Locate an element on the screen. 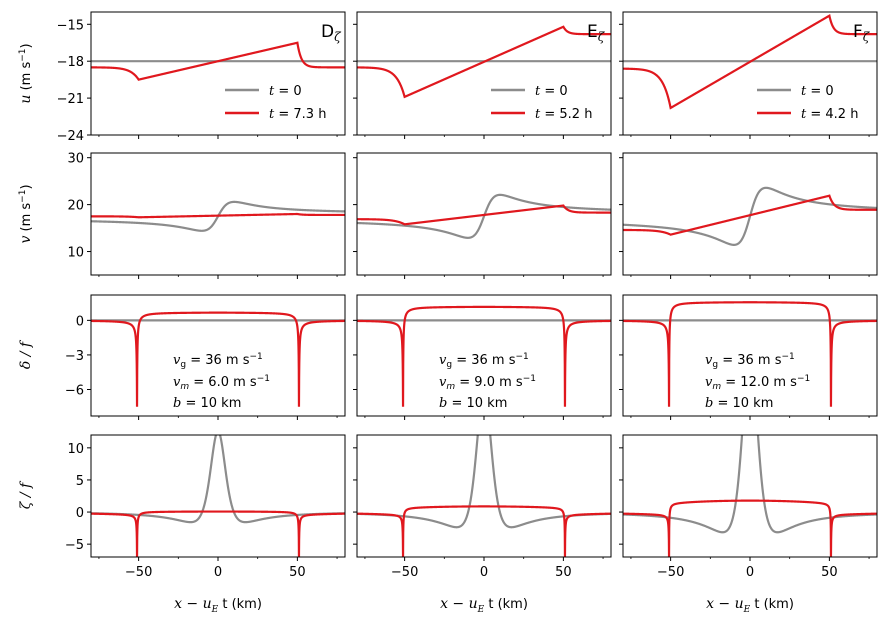 The image size is (896, 621). y-axis-label-text: u (m s−1) is located at coordinates (26, 73).